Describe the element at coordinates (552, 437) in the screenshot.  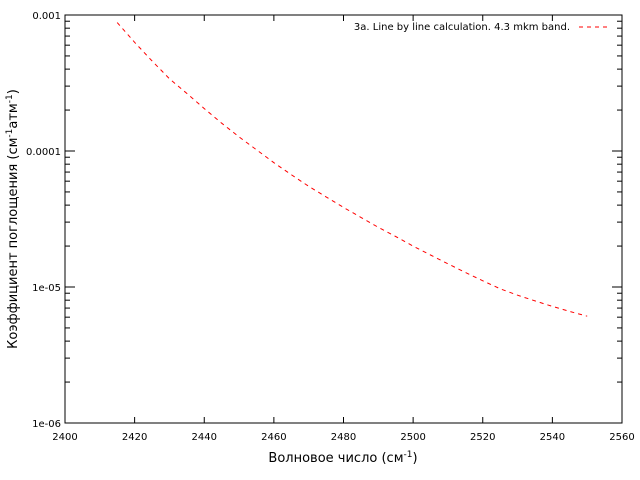
I see `x-tick-label: 2540` at that location.